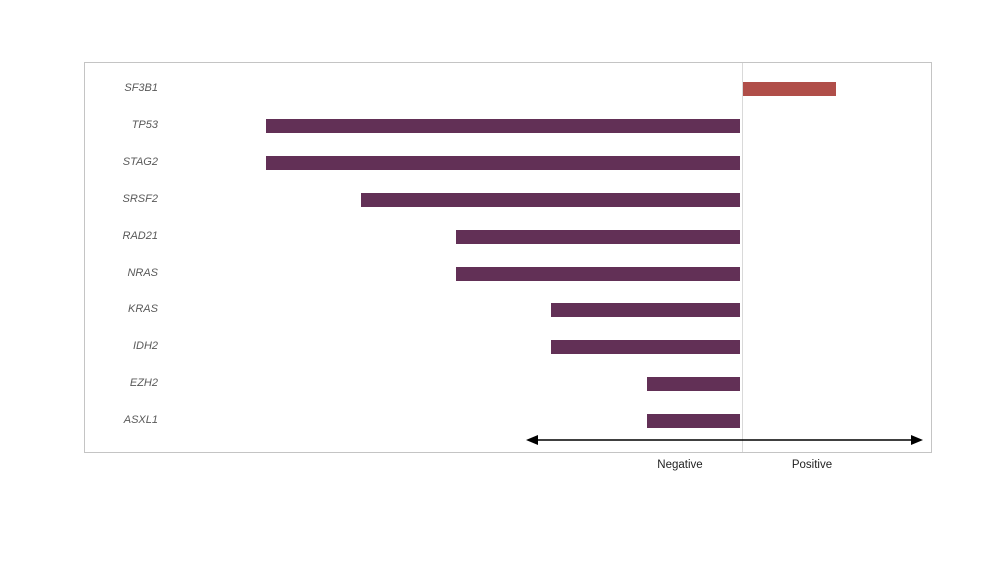 The width and height of the screenshot is (1000, 563). What do you see at coordinates (140, 199) in the screenshot?
I see `category-label-srsf2: SRSF2` at bounding box center [140, 199].